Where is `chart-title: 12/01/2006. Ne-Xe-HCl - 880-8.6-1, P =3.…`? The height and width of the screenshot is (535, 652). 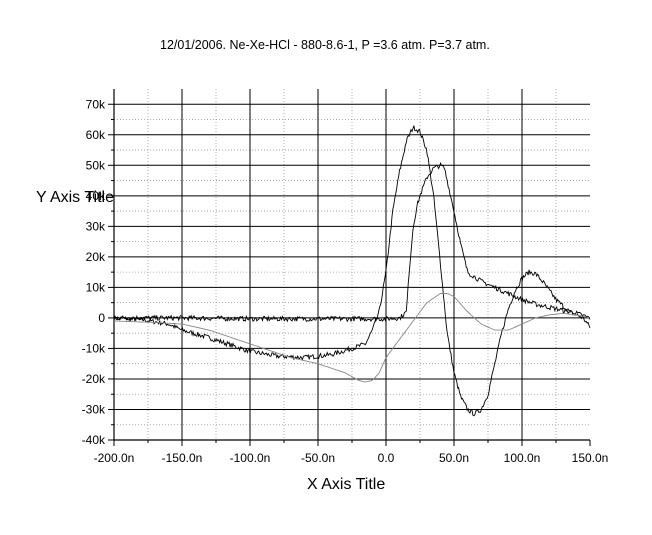 chart-title: 12/01/2006. Ne-Xe-HCl - 880-8.6-1, P =3.… is located at coordinates (325, 45).